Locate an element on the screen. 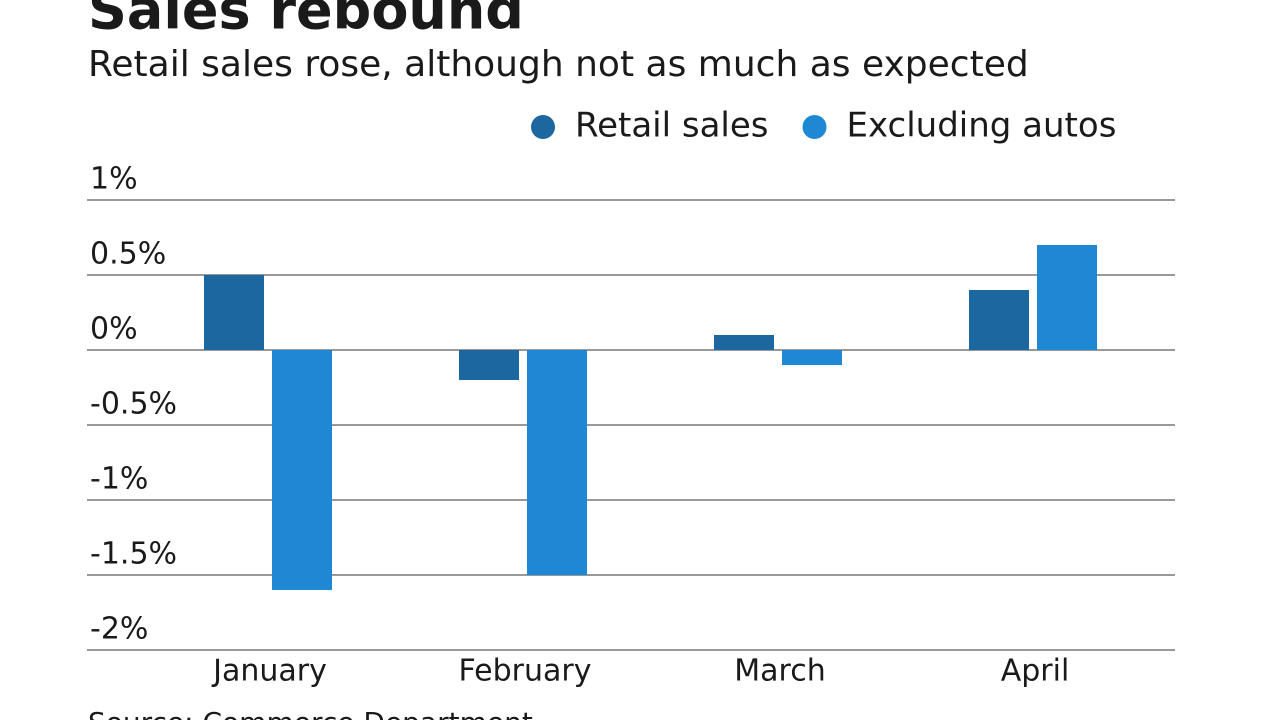 This screenshot has height=720, width=1280. source-note: Source: Commerce Department is located at coordinates (310, 713).